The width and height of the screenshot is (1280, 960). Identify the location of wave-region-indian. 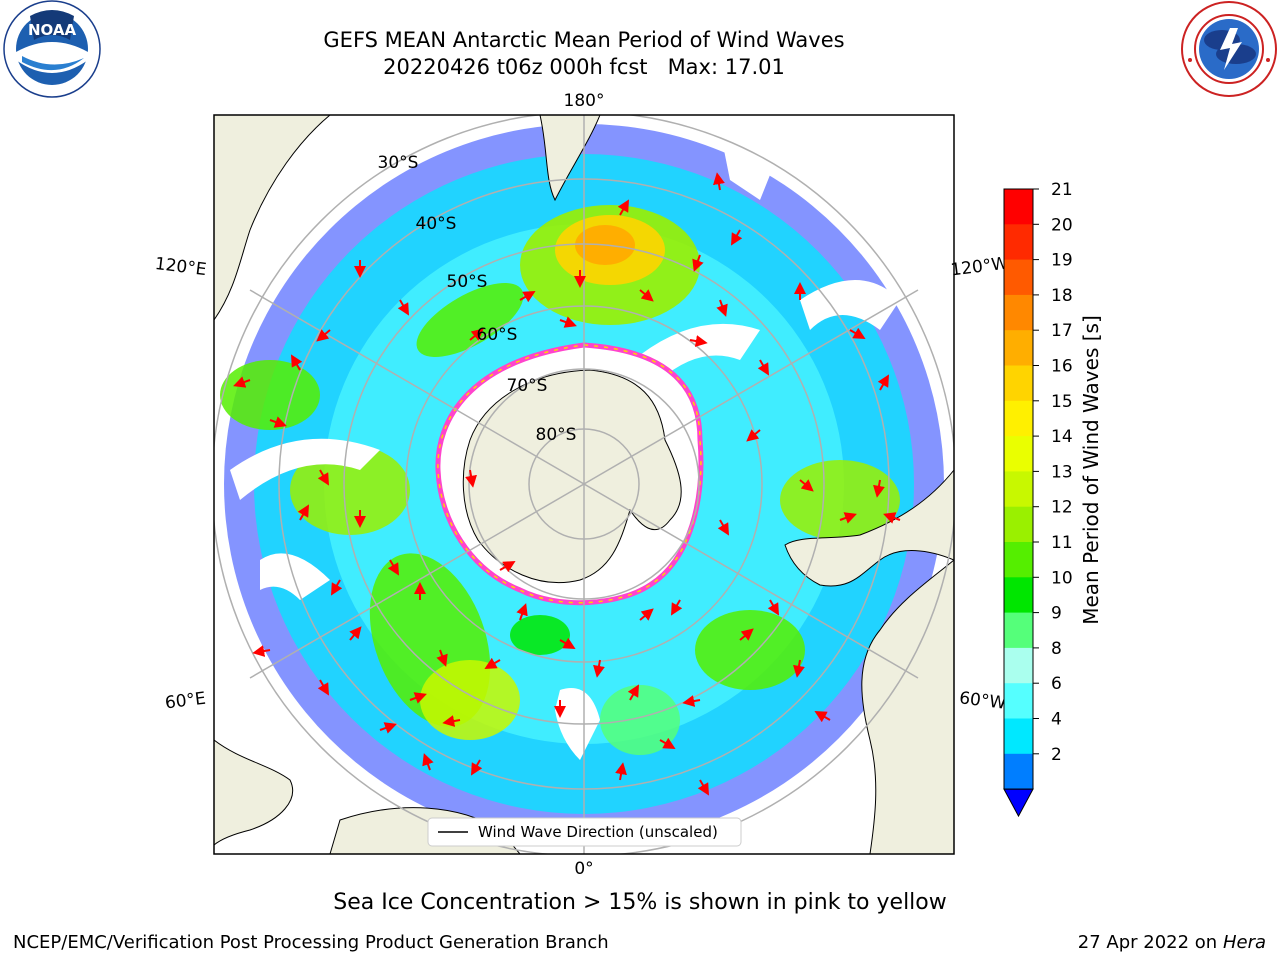
(350, 490).